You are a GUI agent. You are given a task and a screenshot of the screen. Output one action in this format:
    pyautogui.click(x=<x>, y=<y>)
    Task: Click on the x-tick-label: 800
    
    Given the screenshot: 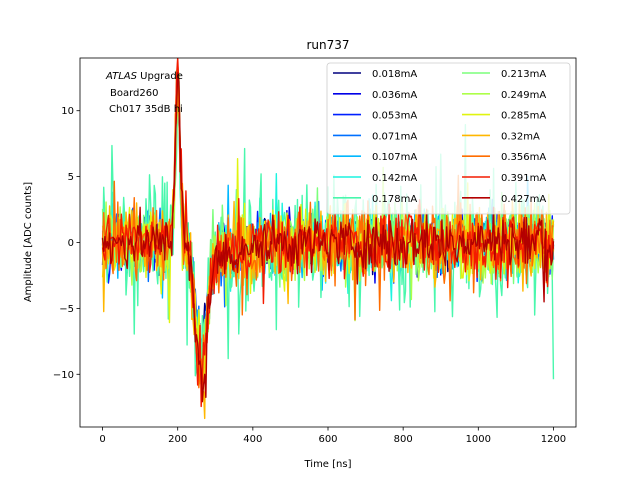 What is the action you would take?
    pyautogui.click(x=403, y=439)
    